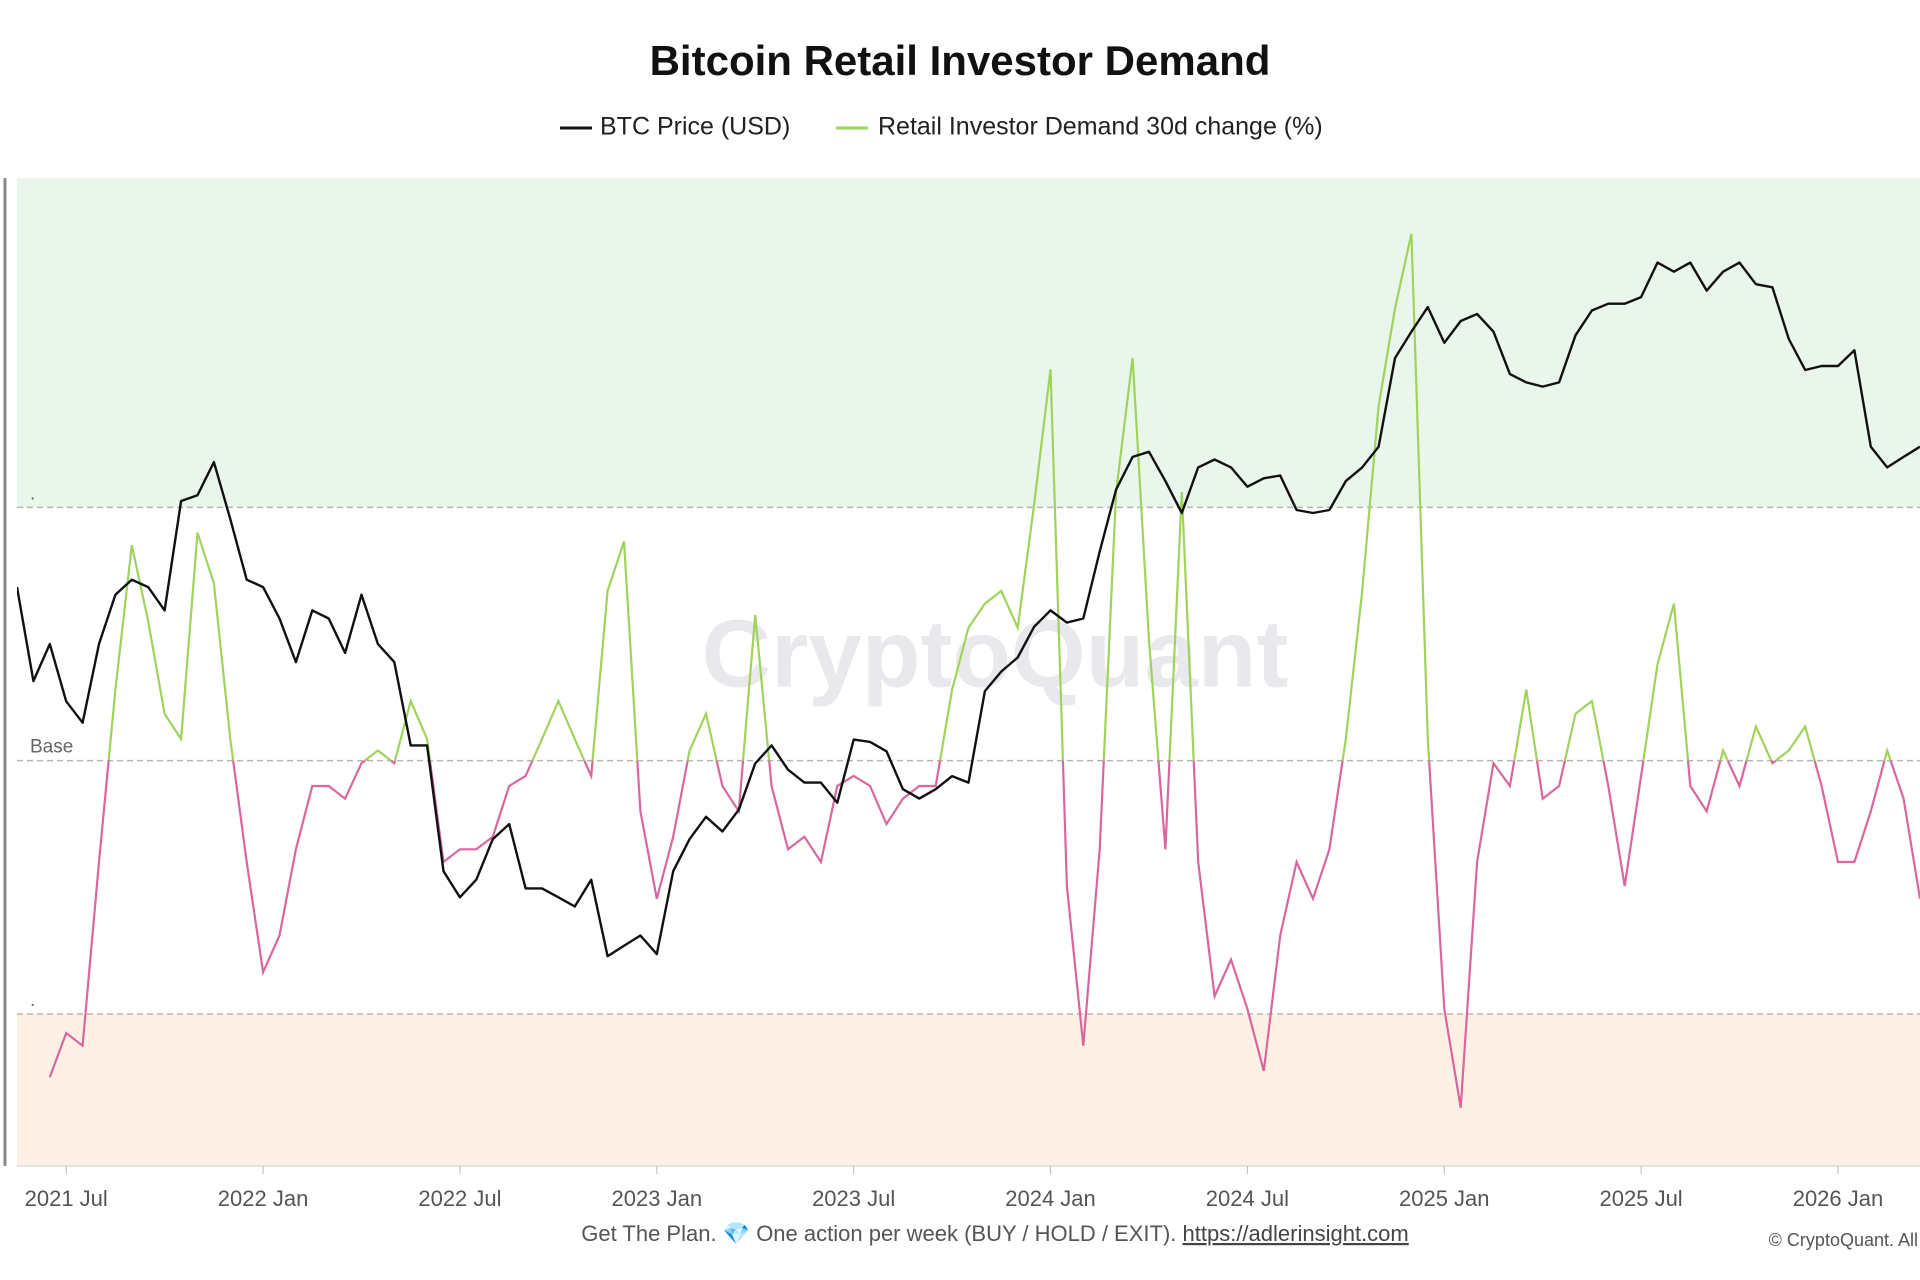 Image resolution: width=1920 pixels, height=1280 pixels. Describe the element at coordinates (459, 1198) in the screenshot. I see `x-tick-label: 2022 Jul` at that location.